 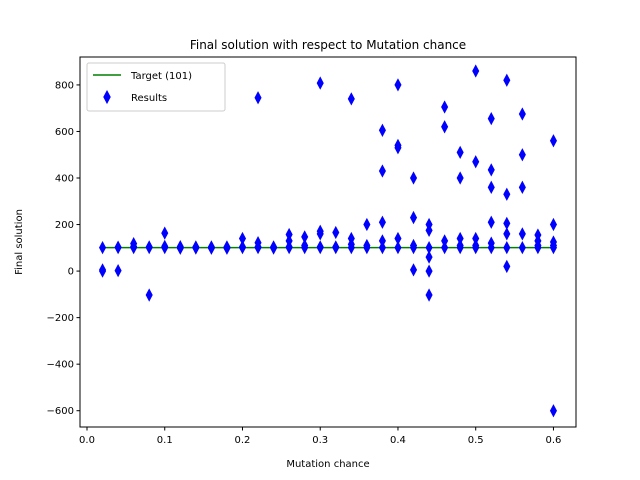 What do you see at coordinates (64, 132) in the screenshot?
I see `y-tick-label: 600` at bounding box center [64, 132].